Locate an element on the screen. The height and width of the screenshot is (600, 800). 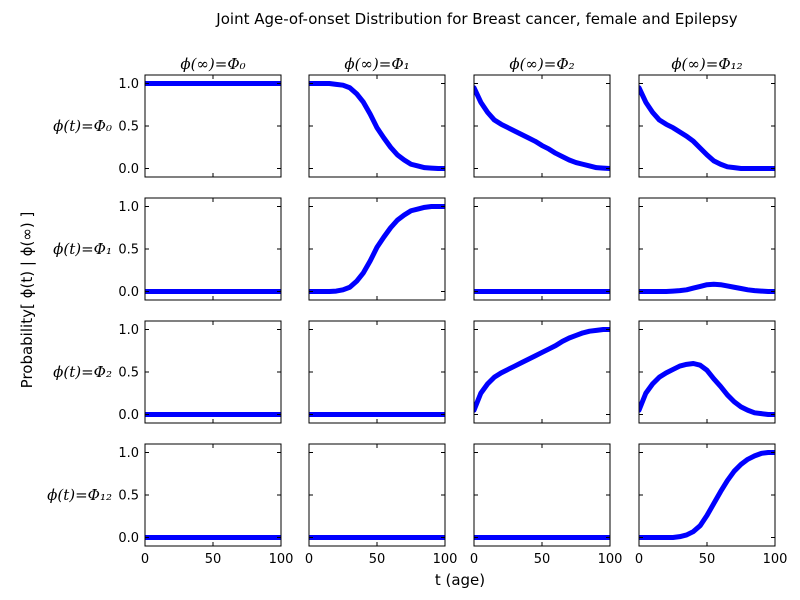
panel-r1-c2 is located at coordinates (542, 249).